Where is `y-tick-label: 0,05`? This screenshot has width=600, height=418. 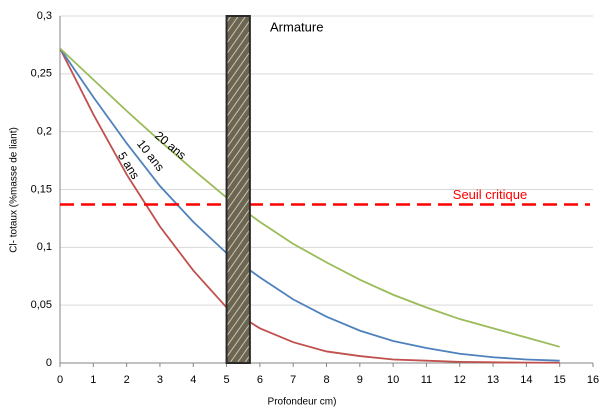 y-tick-label: 0,05 is located at coordinates (41, 305).